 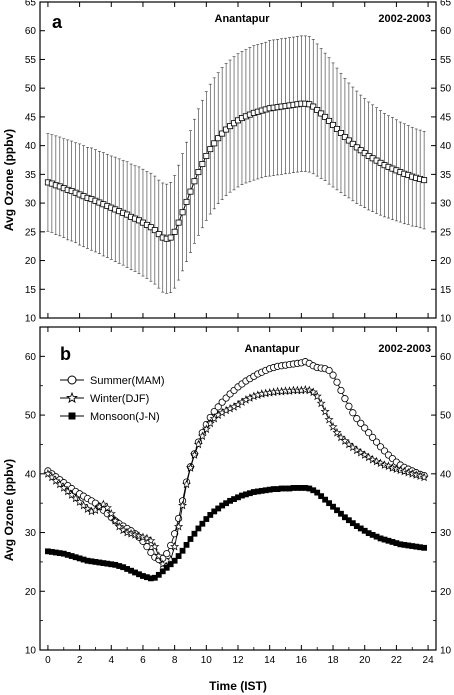 I want to click on panel-a-y-tick-label: 40, so click(x=31, y=146).